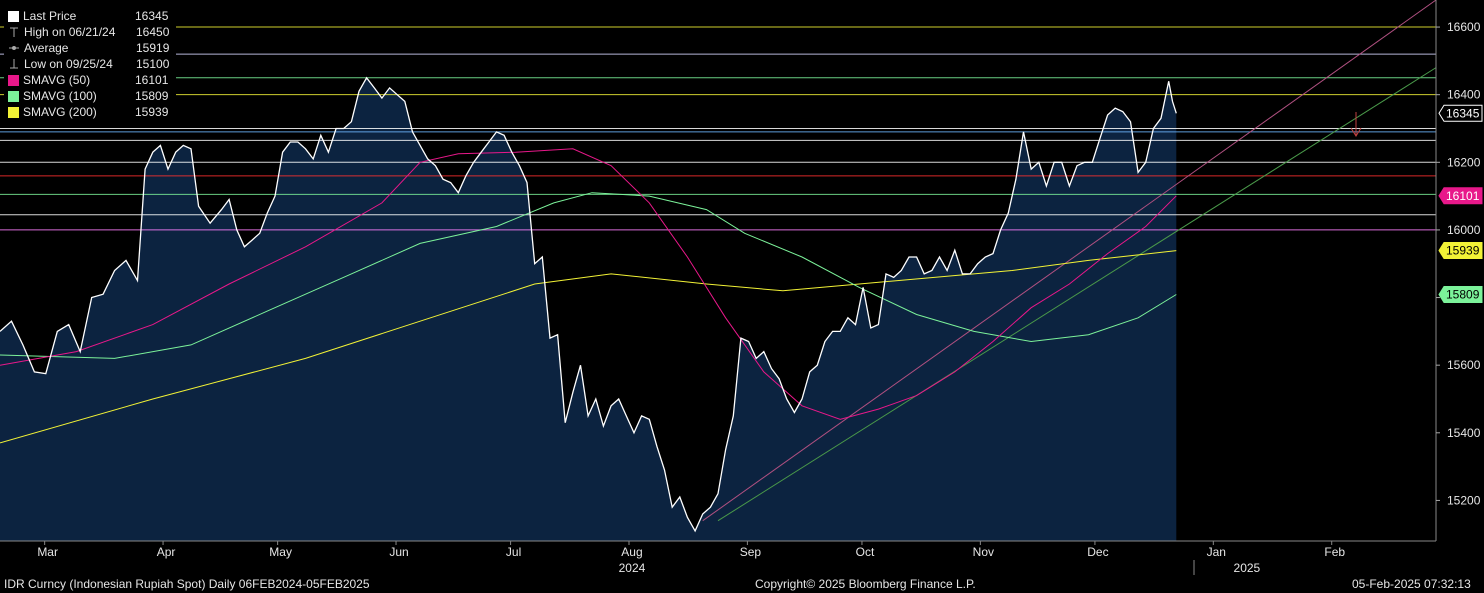  I want to click on x-tick-label: Jan, so click(1216, 552).